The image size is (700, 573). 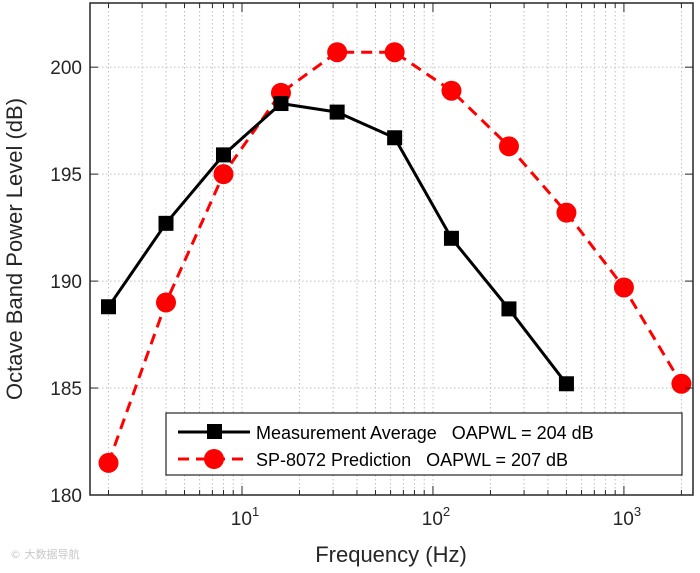 I want to click on y-tick-label: 200, so click(x=66, y=68).